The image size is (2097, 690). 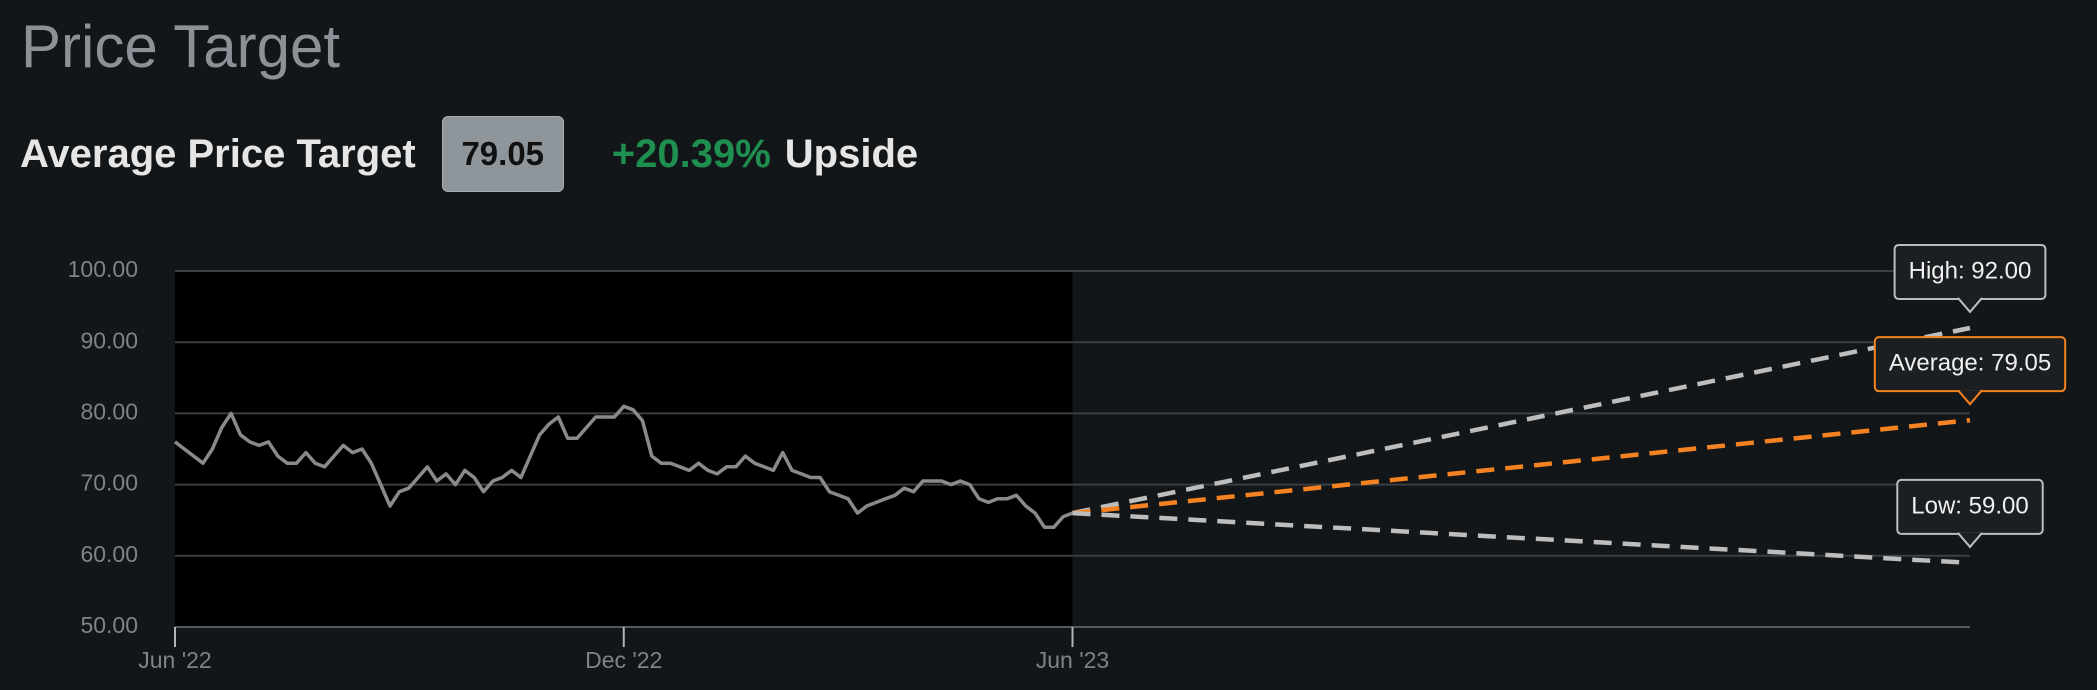 I want to click on y-tick-label: 50.00, so click(x=109, y=625).